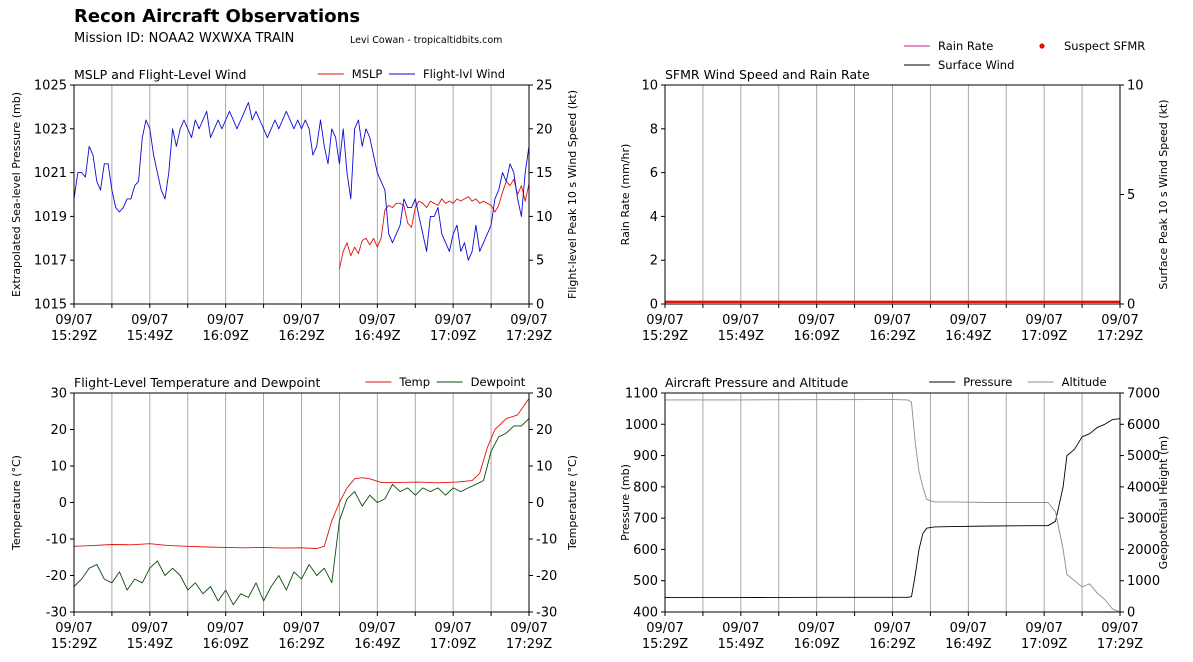 The height and width of the screenshot is (662, 1193). Describe the element at coordinates (1104, 46) in the screenshot. I see `legend-entry: Suspect SFMR` at that location.